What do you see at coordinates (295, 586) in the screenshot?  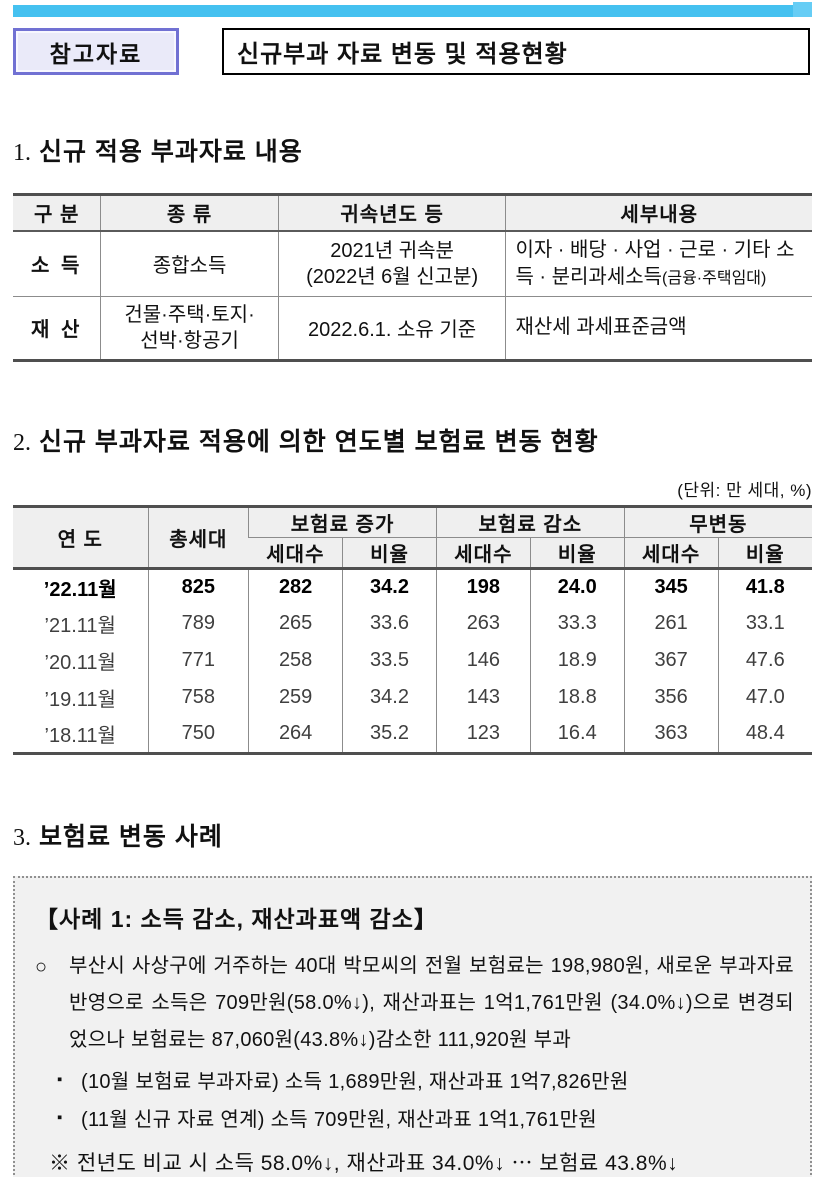 I see `table-cell: 282` at bounding box center [295, 586].